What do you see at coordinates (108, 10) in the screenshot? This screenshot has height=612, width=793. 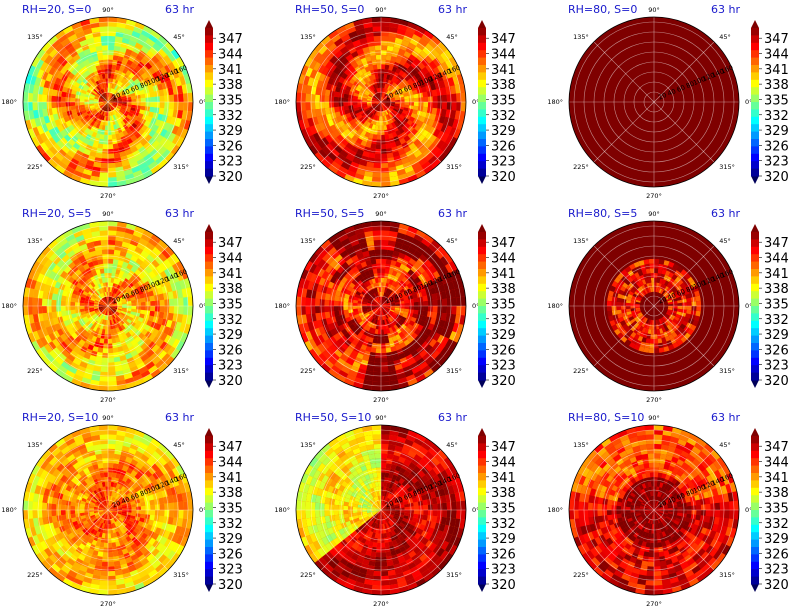 I see `theta-tick-label: 90°` at bounding box center [108, 10].